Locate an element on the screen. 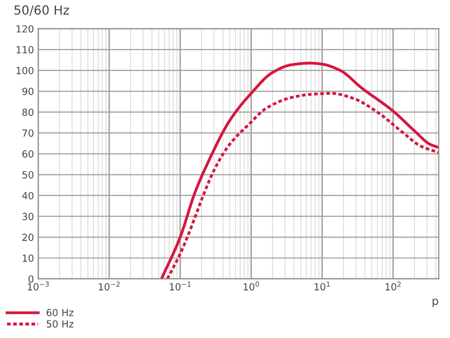 The image size is (450, 338). y-tick-label: 120 is located at coordinates (25, 29).